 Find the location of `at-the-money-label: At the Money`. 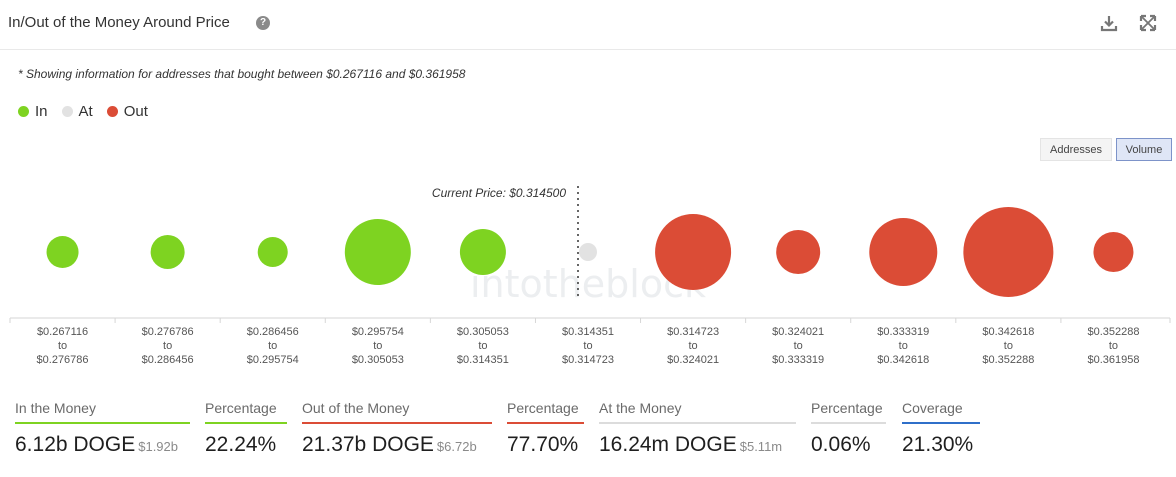

at-the-money-label: At the Money is located at coordinates (640, 408).